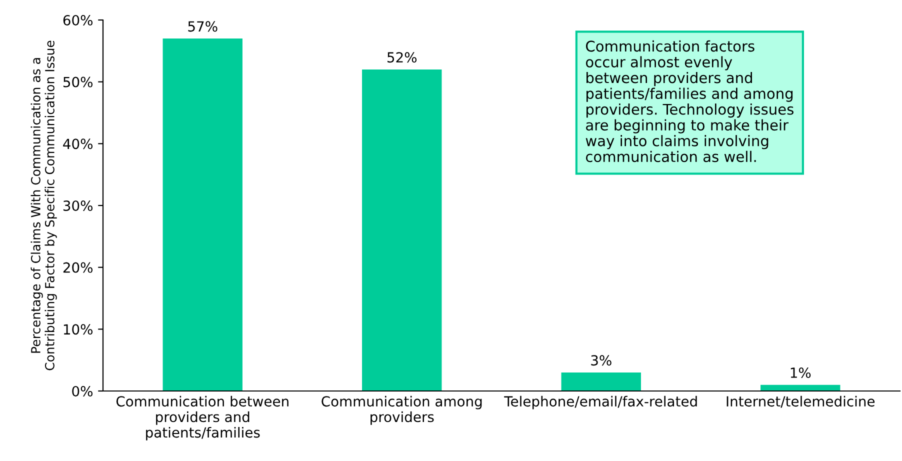 The image size is (902, 461). I want to click on annotation: Communication factors occur almost evenly between providers and patients/families and among providers. Technology issues are beginning to make their way into claims involving communication as well., so click(690, 101).